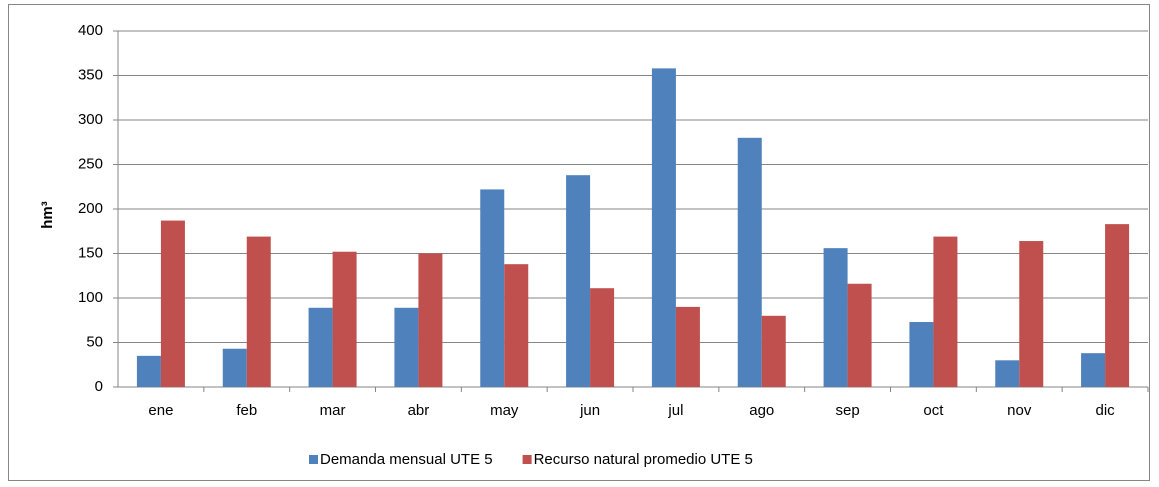  Describe the element at coordinates (419, 410) in the screenshot. I see `x-tick-label: abr` at that location.